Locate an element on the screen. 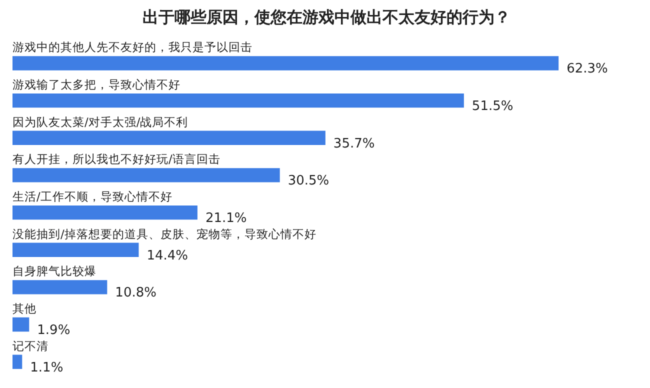 This screenshot has height=388, width=650. y-tick-label: 记不清 is located at coordinates (30, 345).